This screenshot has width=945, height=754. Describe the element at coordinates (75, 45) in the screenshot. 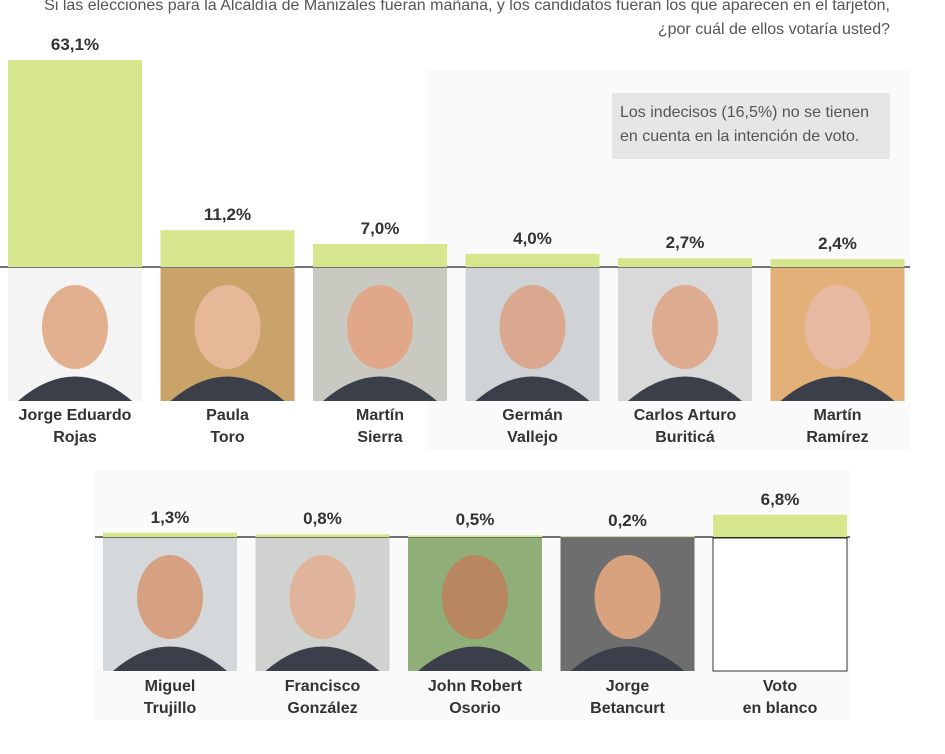

I see `value-label: 63,1%` at that location.